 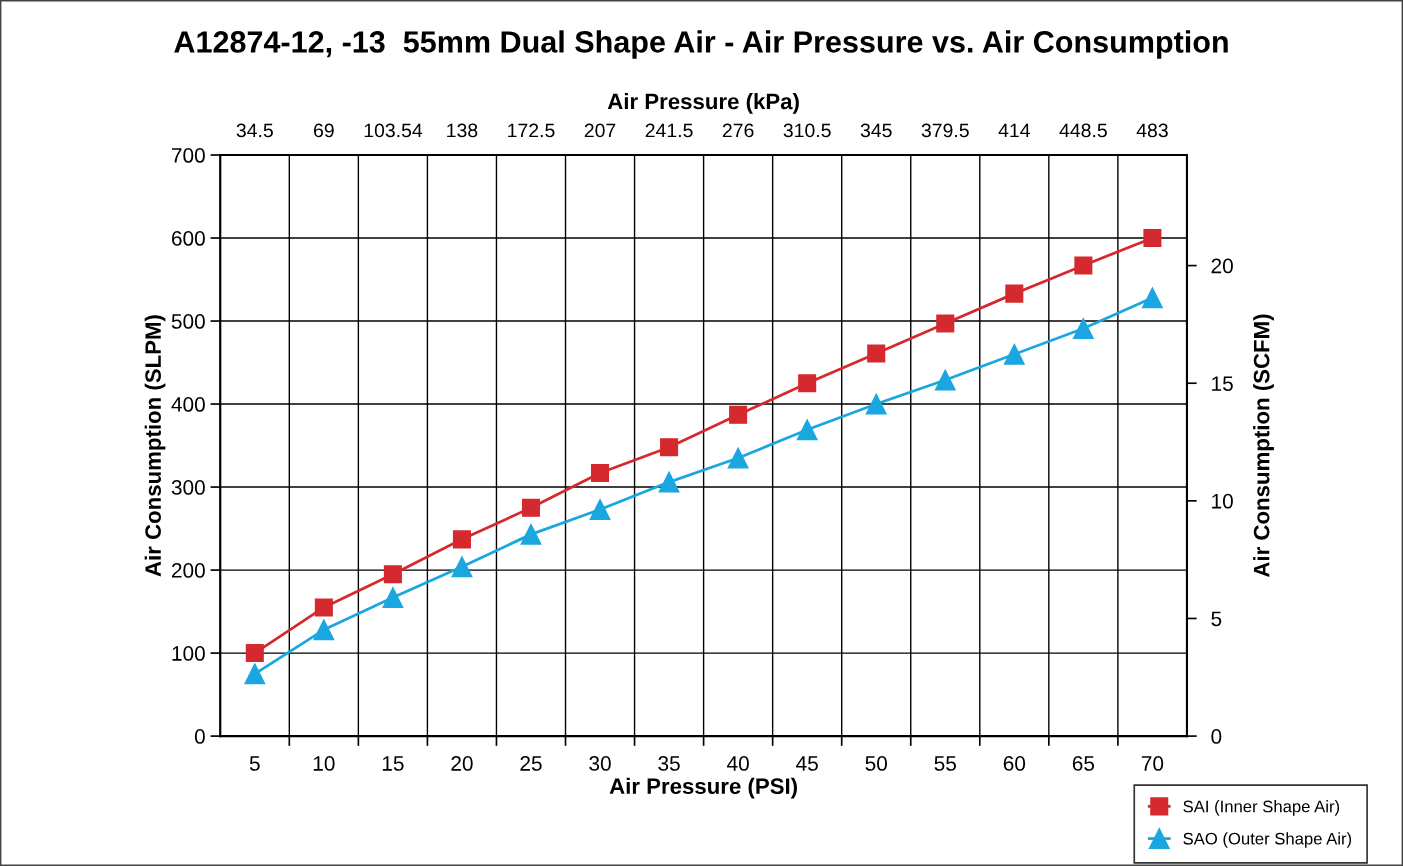 I want to click on x-axis-title: Air Pressure (PSI), so click(x=703, y=788).